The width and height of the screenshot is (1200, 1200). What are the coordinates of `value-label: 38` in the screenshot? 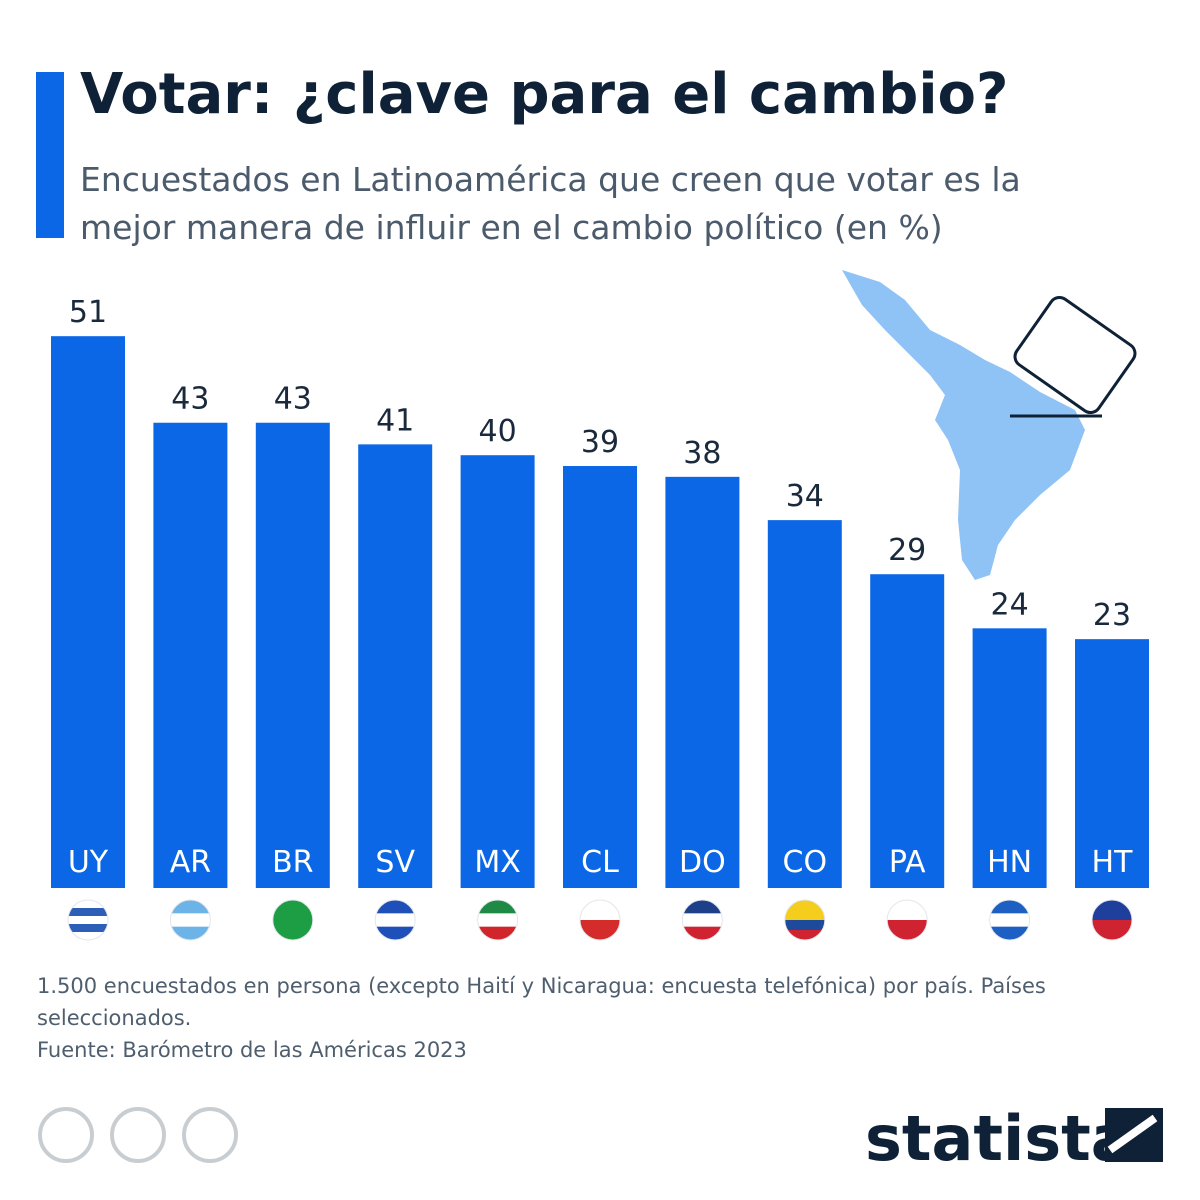 It's located at (702, 453).